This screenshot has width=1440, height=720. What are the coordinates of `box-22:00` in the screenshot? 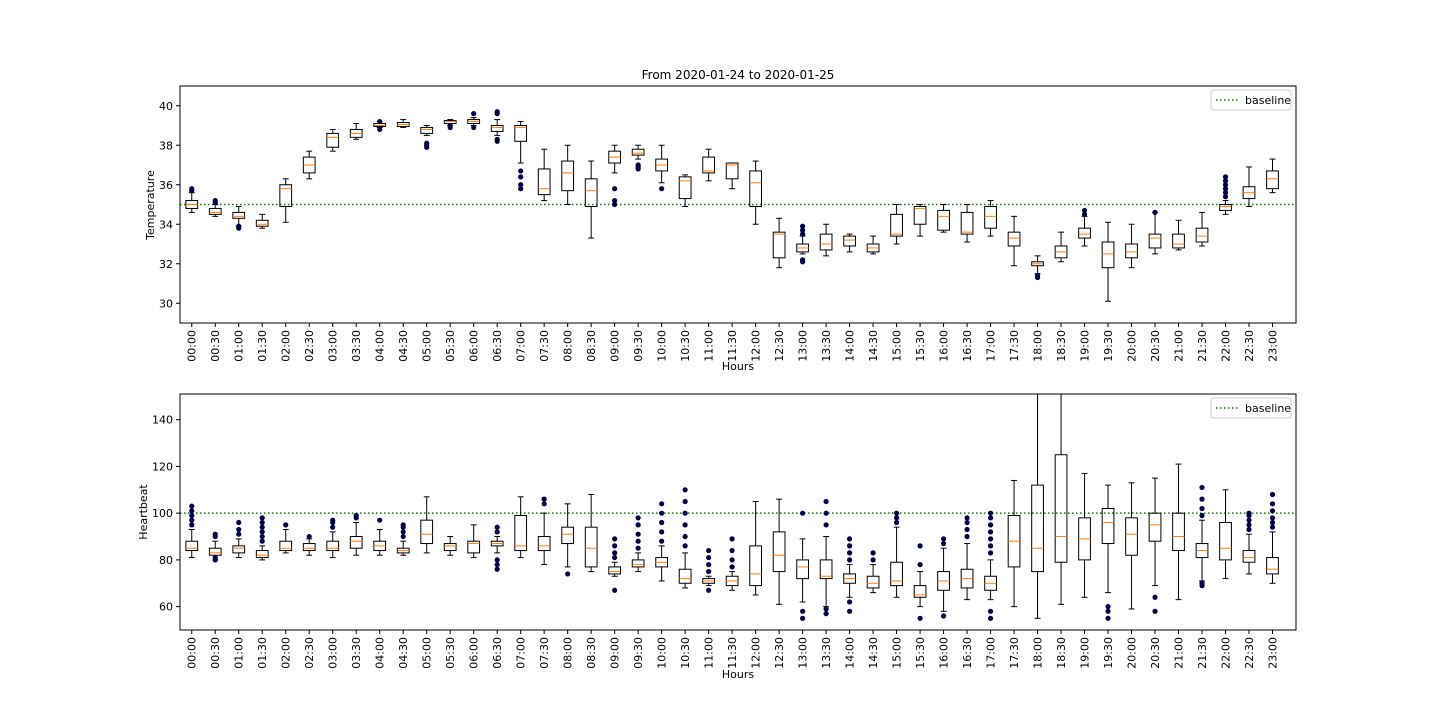 It's located at (1225, 194).